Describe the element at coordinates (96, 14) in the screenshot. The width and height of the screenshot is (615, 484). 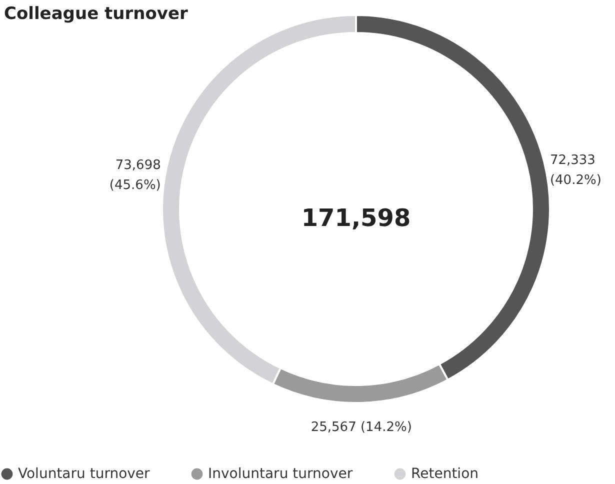
I see `chart-title: Colleague turnover` at that location.